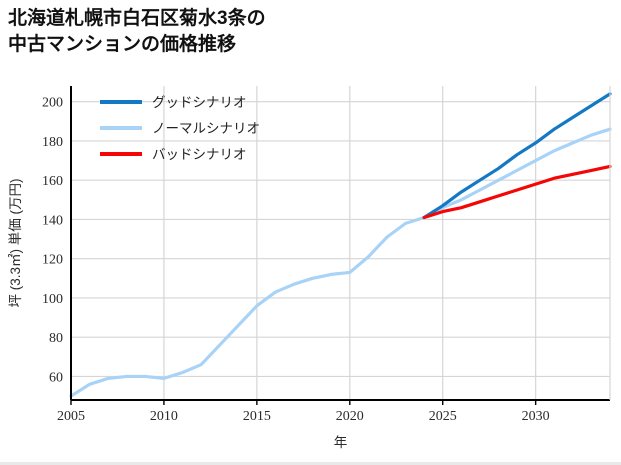 This screenshot has height=465, width=621. Describe the element at coordinates (199, 102) in the screenshot. I see `legend-label: グッドシナリオ` at that location.